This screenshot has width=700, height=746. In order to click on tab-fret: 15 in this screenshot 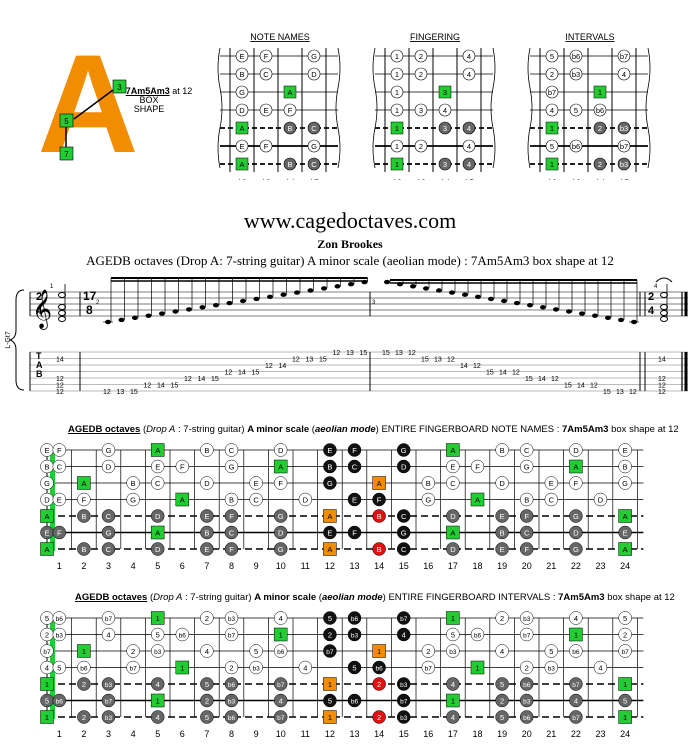, I will do `click(323, 360)`.